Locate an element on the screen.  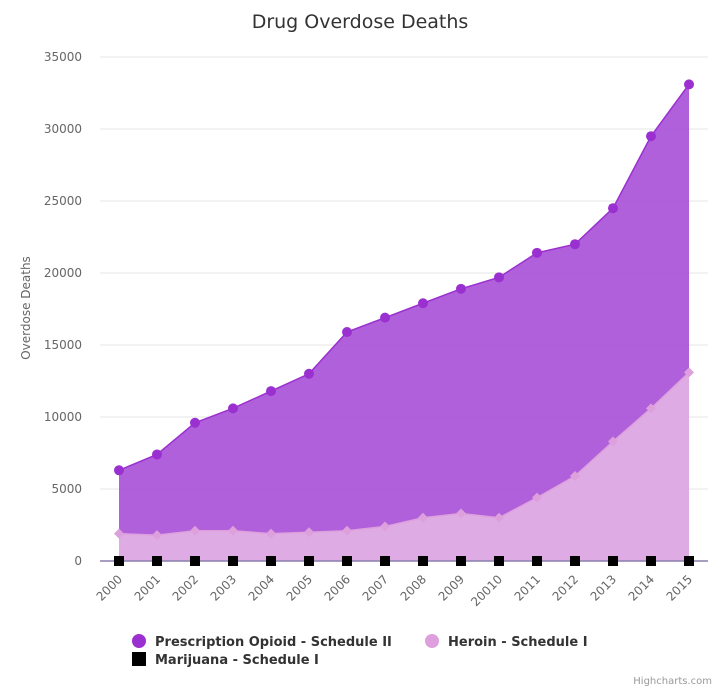
x-tick-label: 2004 is located at coordinates (261, 587).